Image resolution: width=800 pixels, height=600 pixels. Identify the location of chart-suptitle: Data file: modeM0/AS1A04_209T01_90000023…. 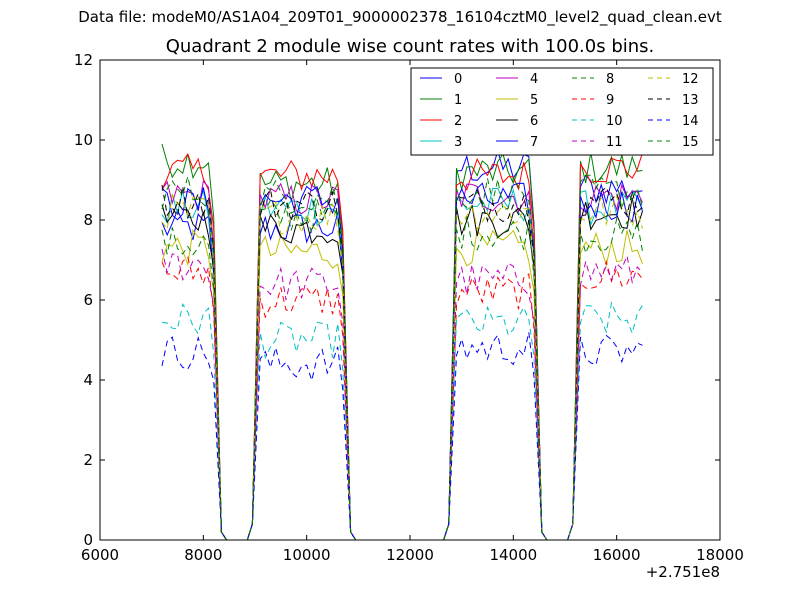
(400, 17).